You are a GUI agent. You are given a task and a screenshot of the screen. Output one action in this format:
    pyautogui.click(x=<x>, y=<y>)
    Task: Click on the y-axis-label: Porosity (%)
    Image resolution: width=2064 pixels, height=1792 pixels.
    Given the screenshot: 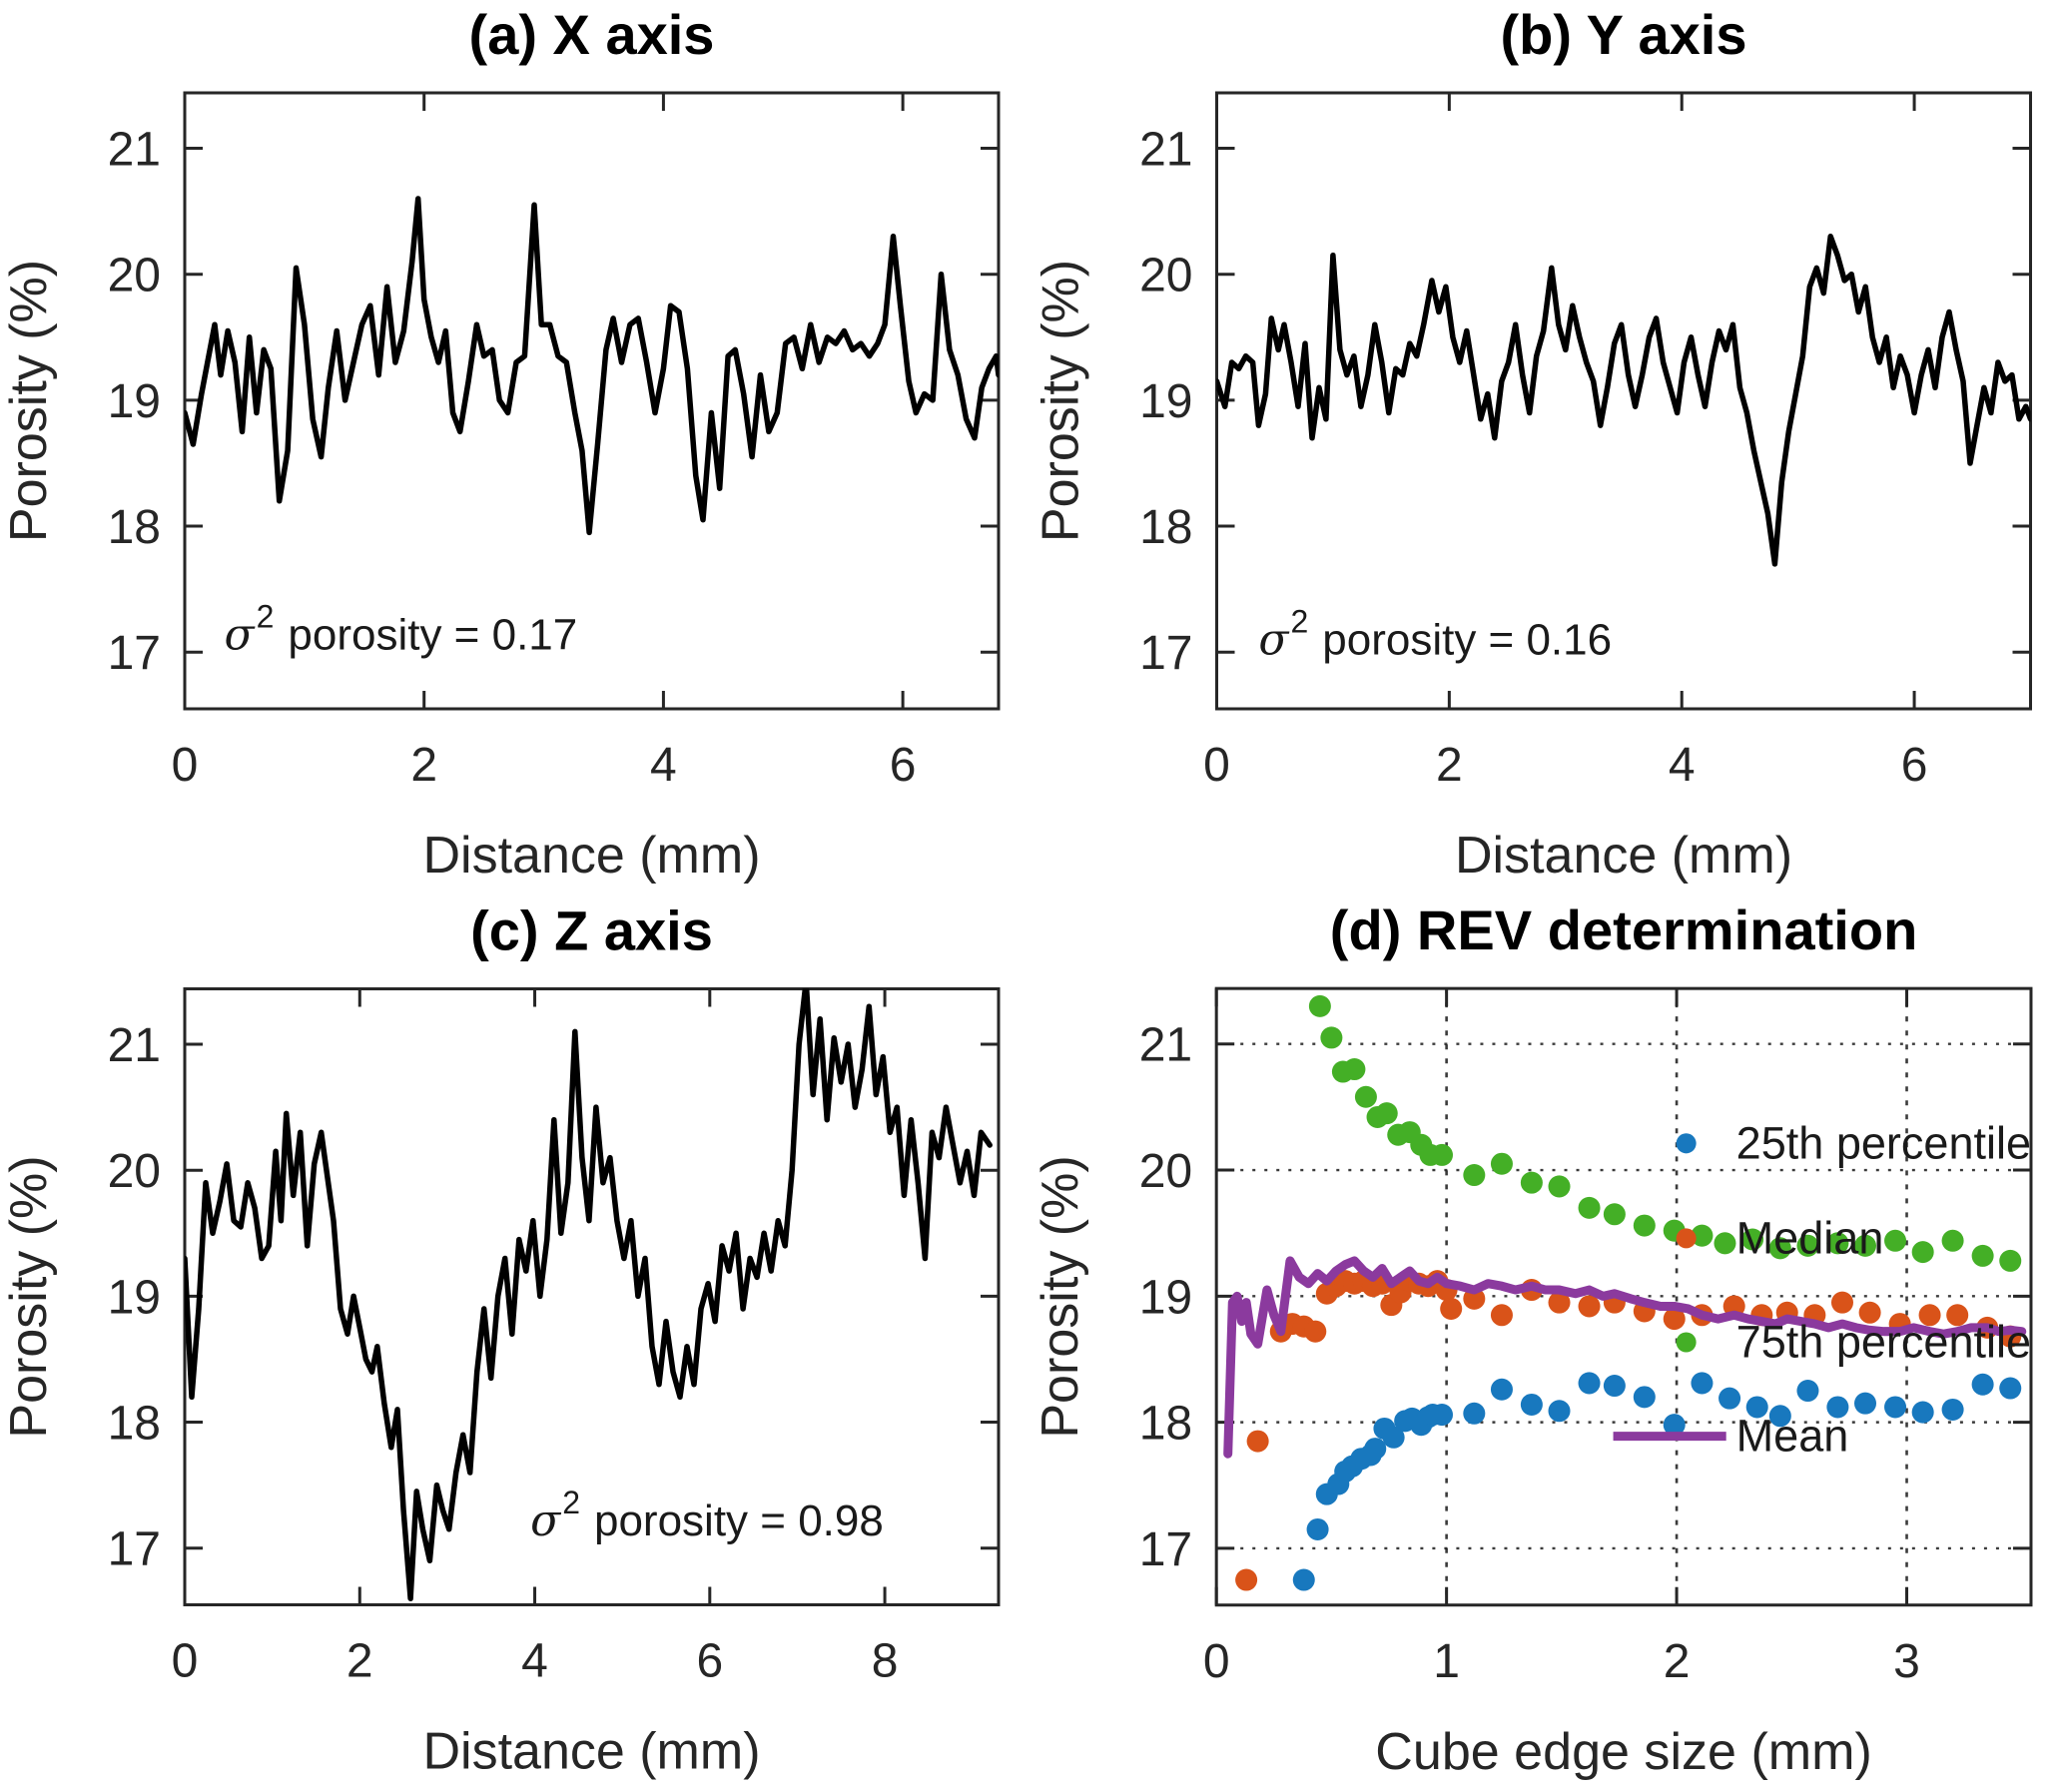 What is the action you would take?
    pyautogui.click(x=29, y=401)
    